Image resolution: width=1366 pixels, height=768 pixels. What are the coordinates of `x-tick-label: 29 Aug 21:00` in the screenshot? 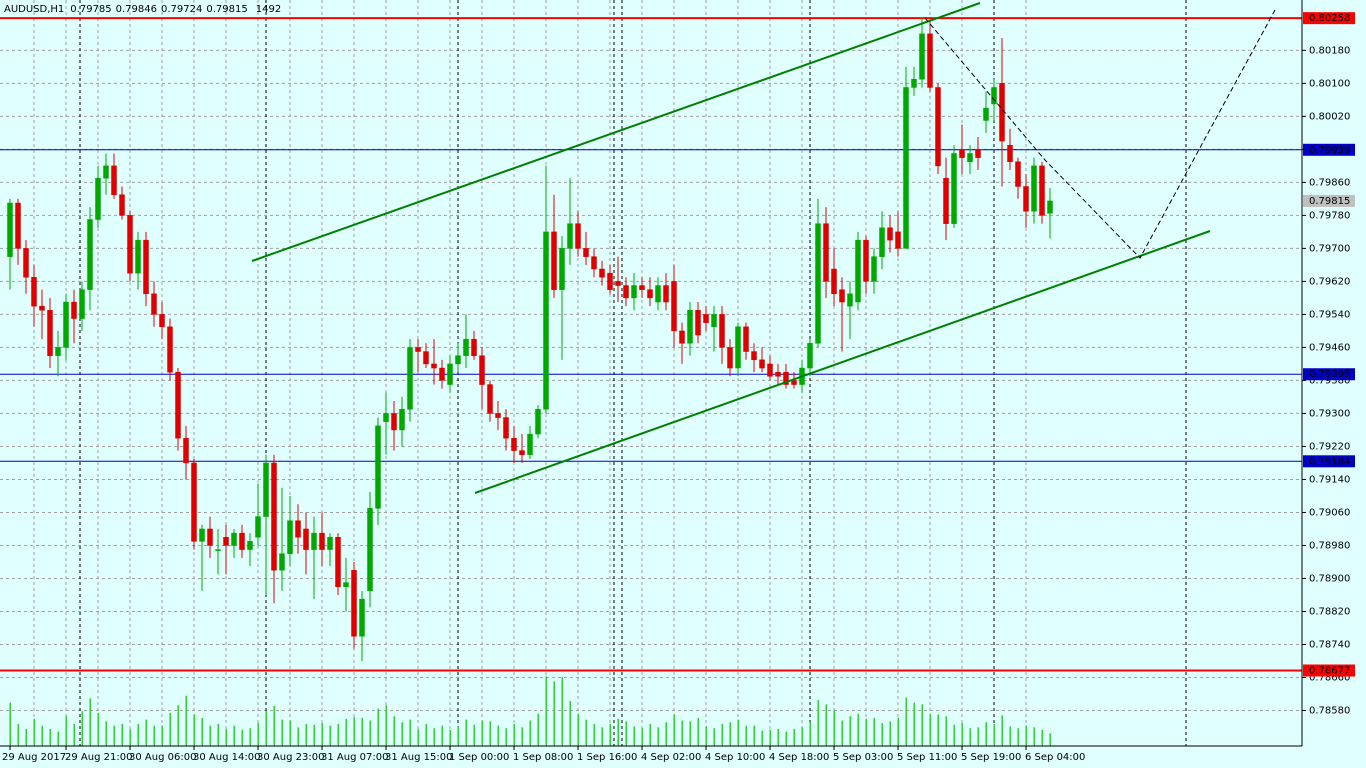 It's located at (98, 757).